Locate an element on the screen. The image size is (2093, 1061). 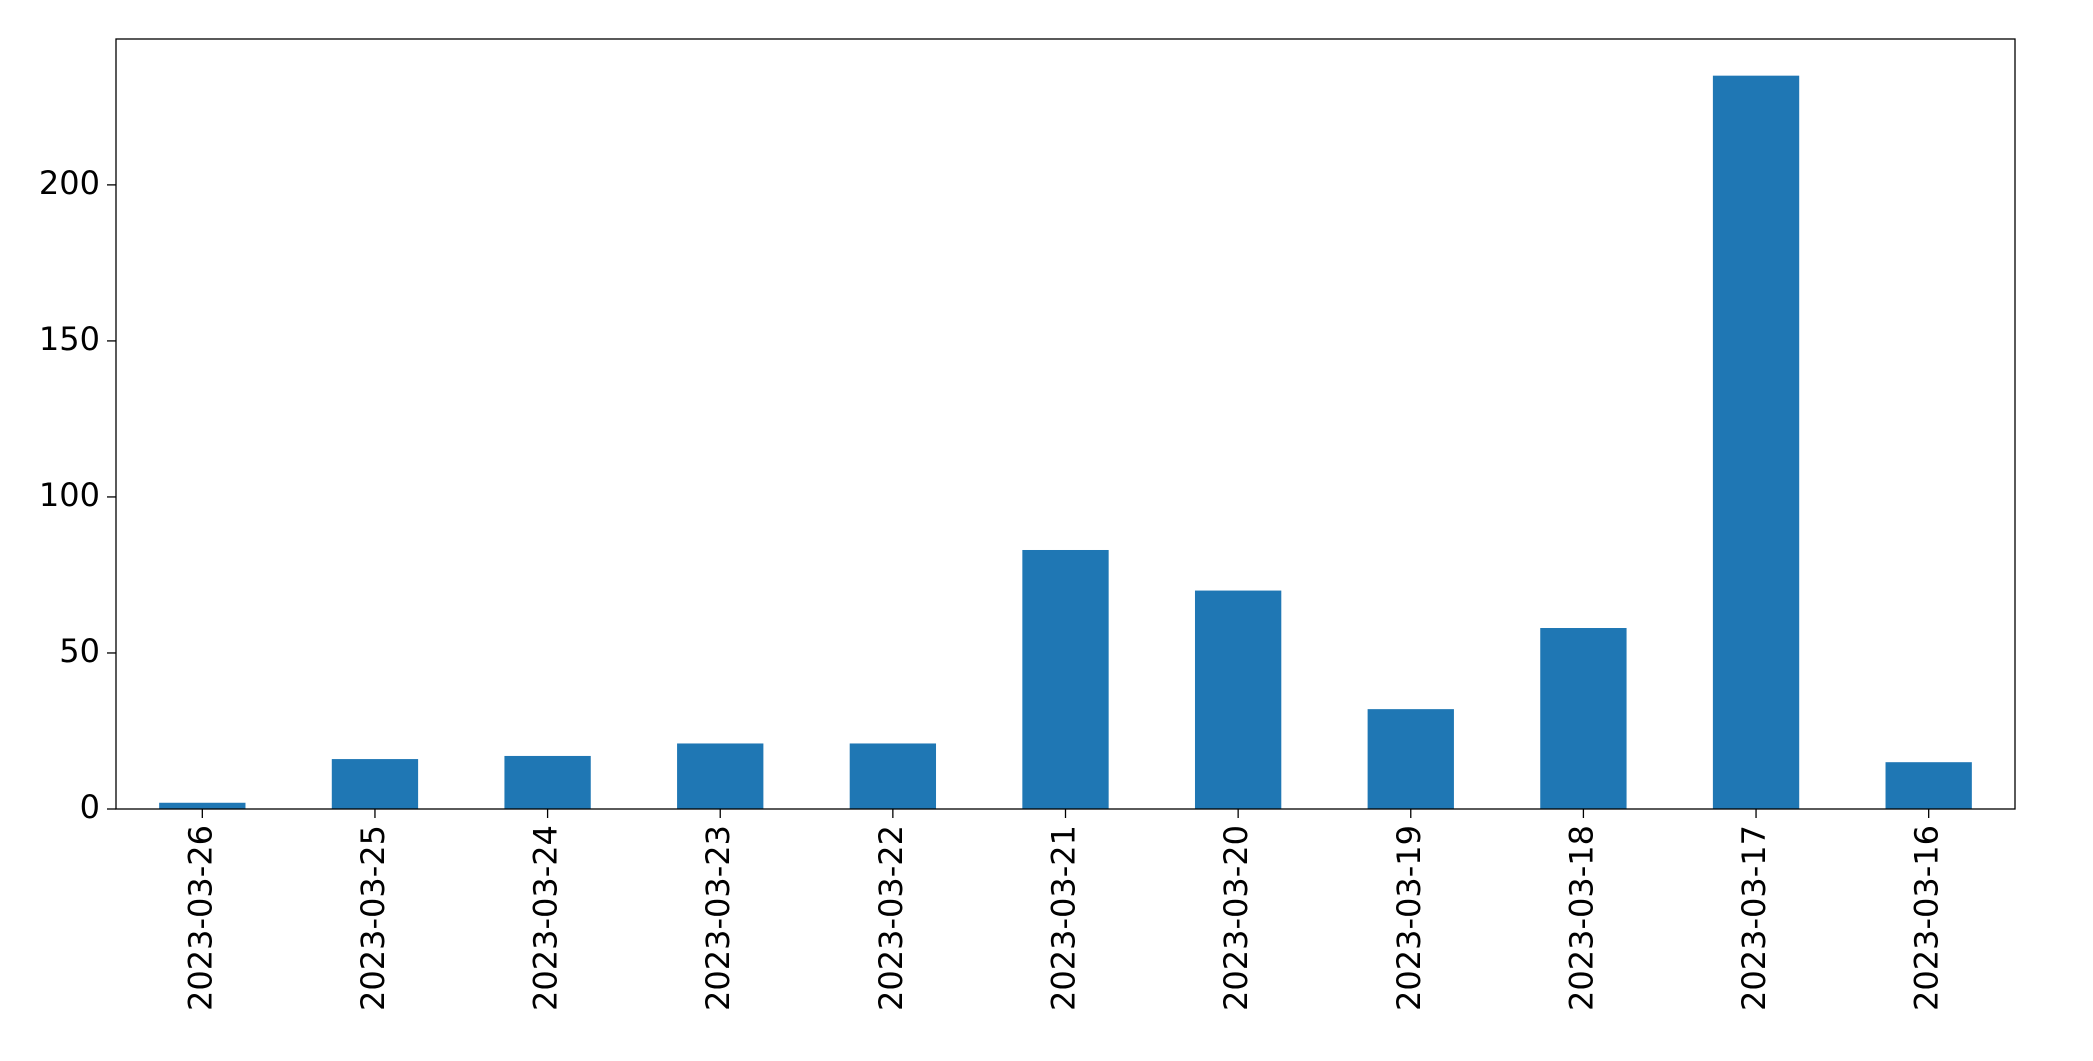
y-tick-label: 200 is located at coordinates (69, 183).